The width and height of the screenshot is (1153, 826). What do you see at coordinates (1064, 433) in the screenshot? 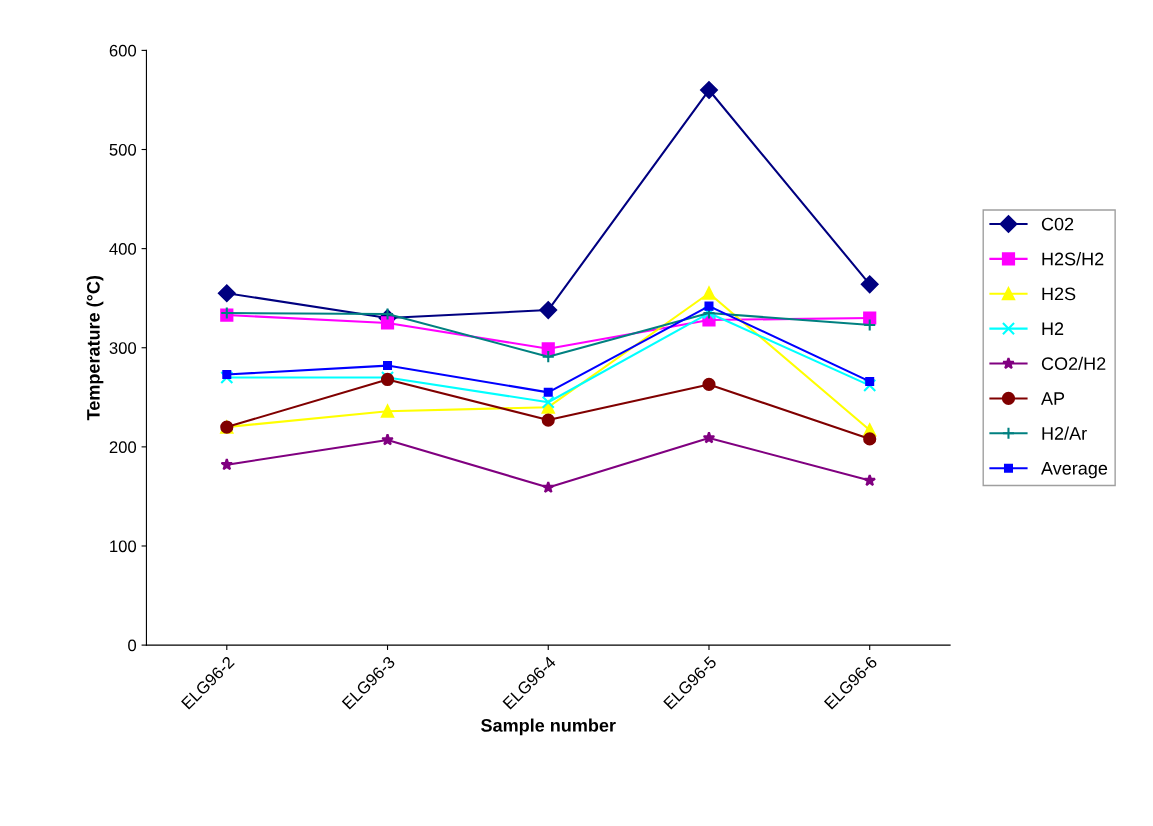
I see `legend-label: H2/Ar` at bounding box center [1064, 433].